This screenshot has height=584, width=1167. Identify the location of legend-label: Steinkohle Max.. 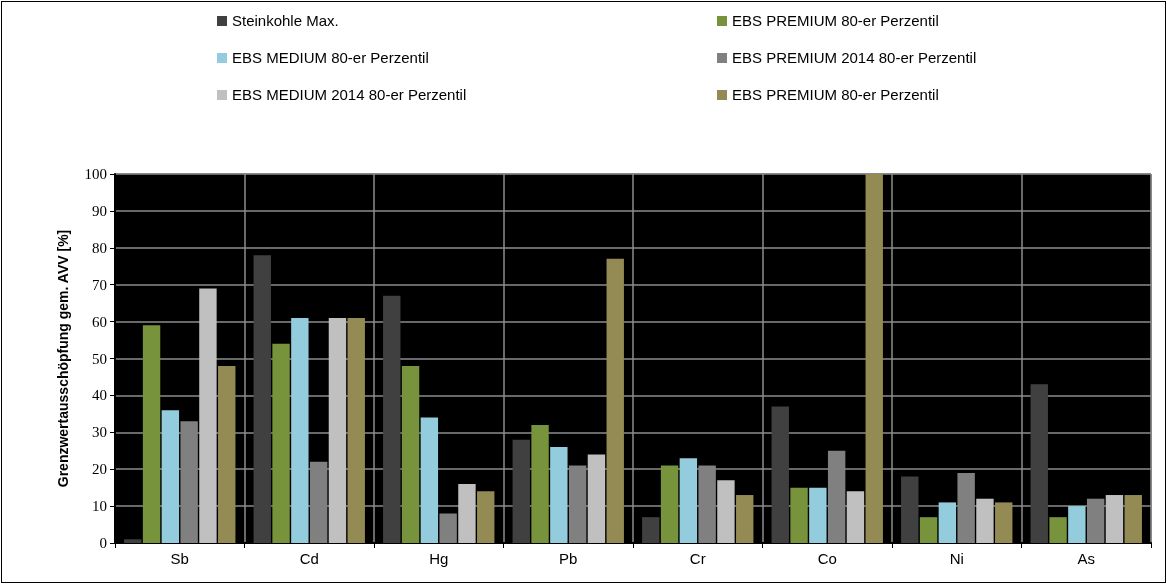
(285, 20).